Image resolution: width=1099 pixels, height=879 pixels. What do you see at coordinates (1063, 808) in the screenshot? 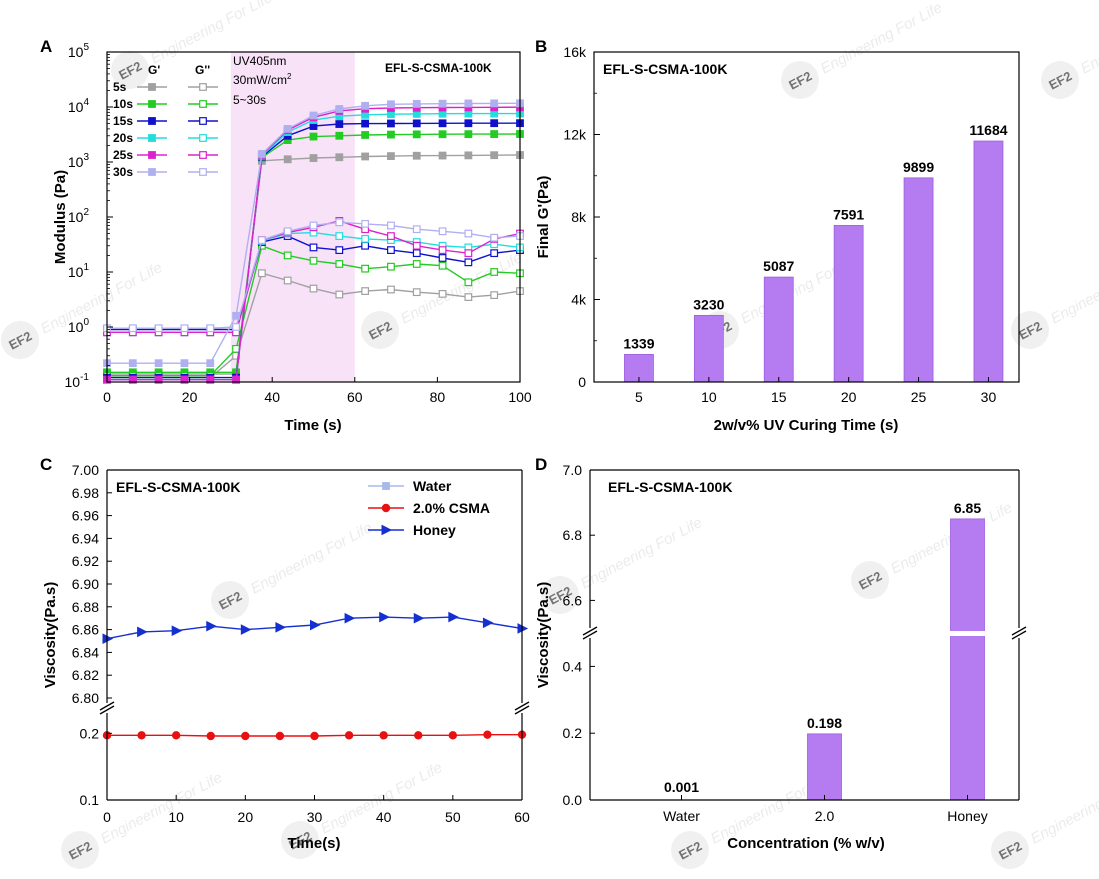
I see `watermark-text-12: Engineering For Life` at bounding box center [1063, 808].